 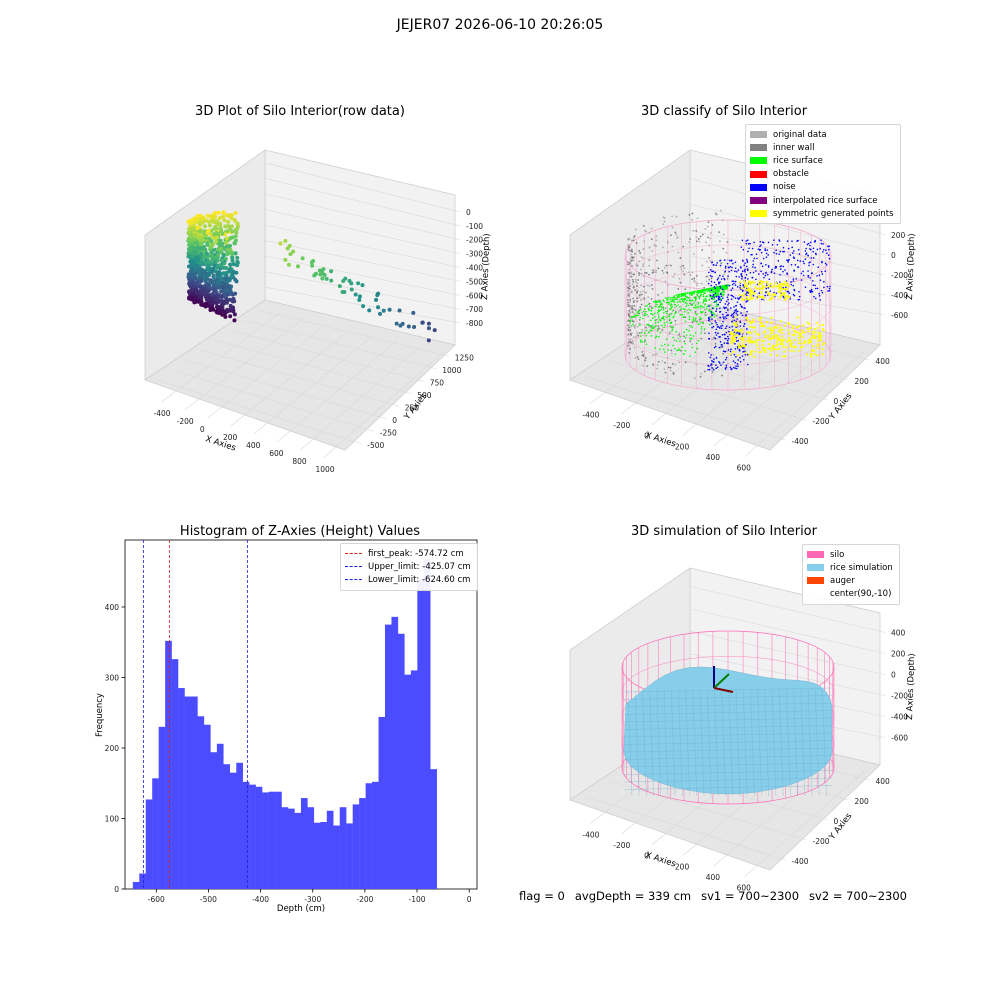 I want to click on panel4-xlabel: X Axies, so click(x=660, y=859).